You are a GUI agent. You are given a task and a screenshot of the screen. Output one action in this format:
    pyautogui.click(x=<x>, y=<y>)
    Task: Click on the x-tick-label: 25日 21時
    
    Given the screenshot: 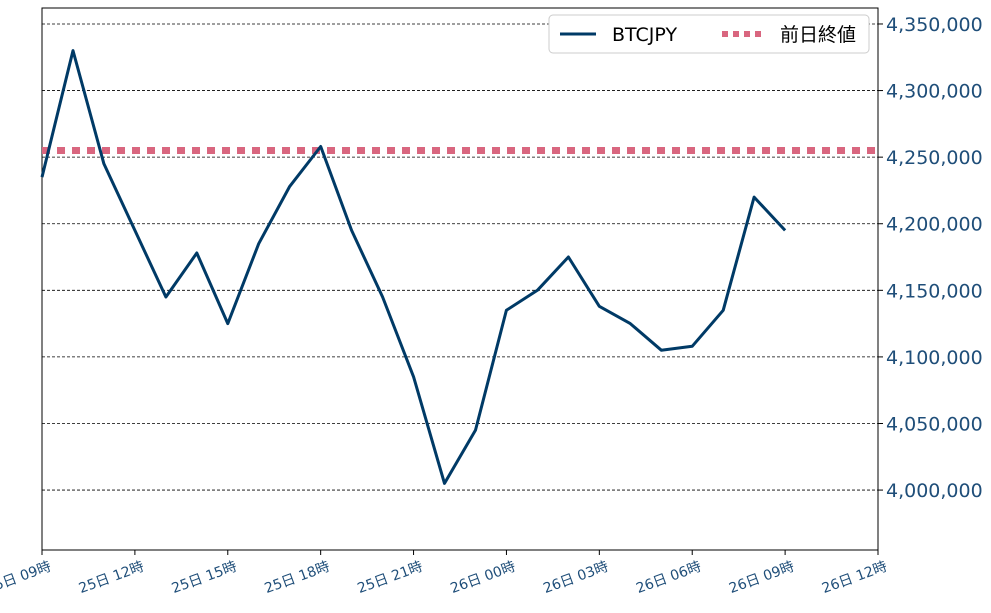 What is the action you would take?
    pyautogui.click(x=389, y=578)
    